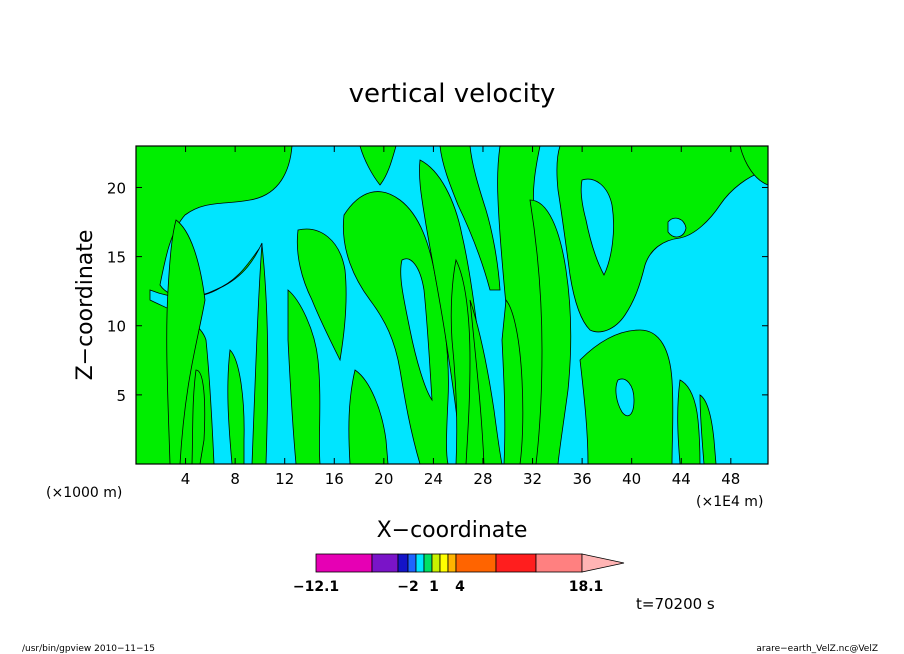 The height and width of the screenshot is (654, 904). Describe the element at coordinates (448, 587) in the screenshot. I see `colorbar-labels: −12.1 −2 1 4 18.1` at that location.